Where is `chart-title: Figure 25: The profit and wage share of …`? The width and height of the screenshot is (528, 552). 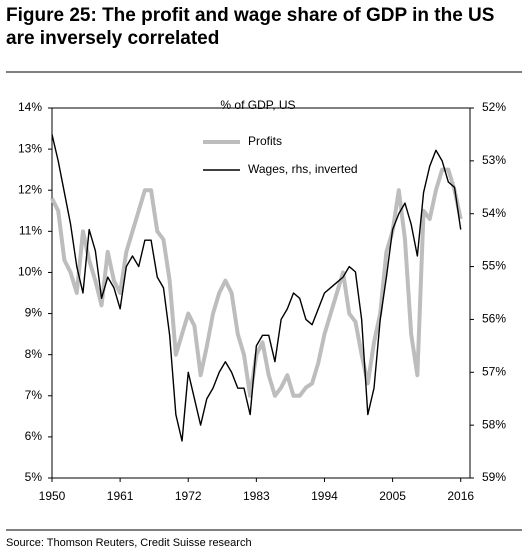 chart-title: Figure 25: The profit and wage share of … is located at coordinates (250, 27).